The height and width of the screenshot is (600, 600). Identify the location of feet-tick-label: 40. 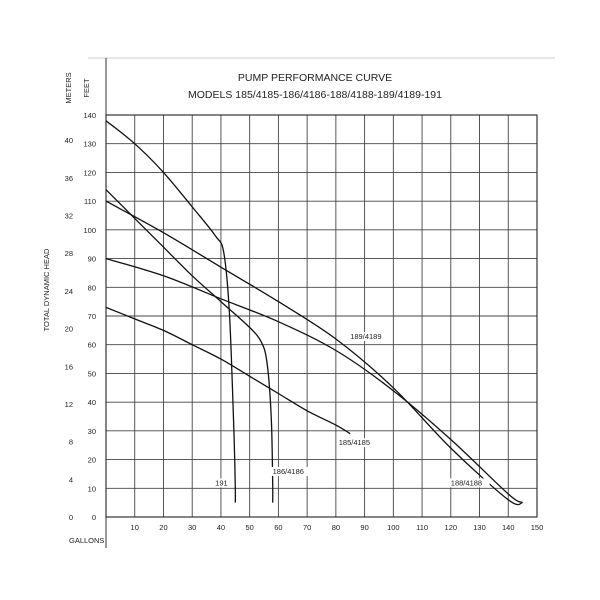
(92, 402).